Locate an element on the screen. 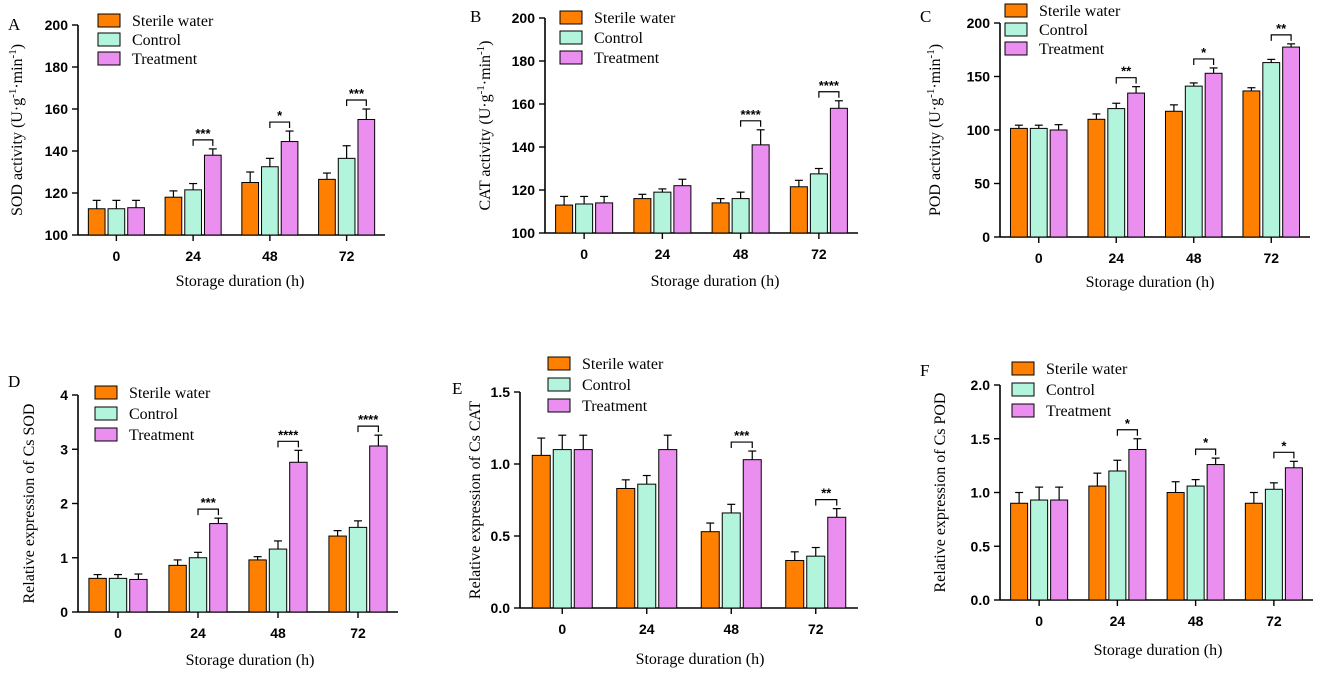  y-axis-label-part: CAT activity (U·g is located at coordinates (485, 152).